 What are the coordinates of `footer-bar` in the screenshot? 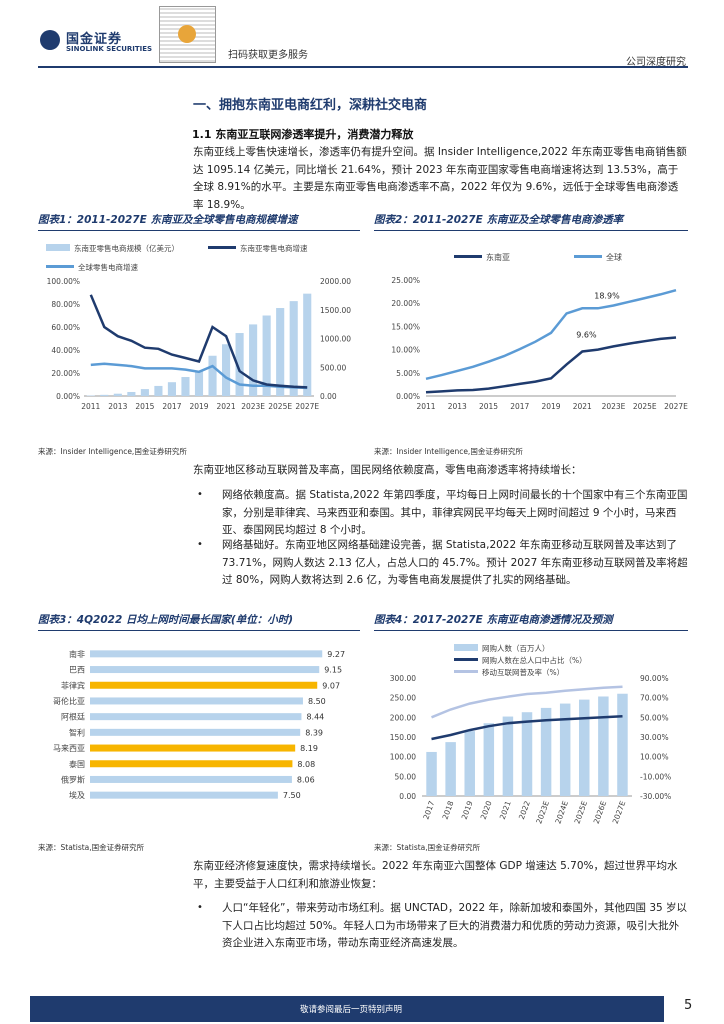 It's located at (347, 1009).